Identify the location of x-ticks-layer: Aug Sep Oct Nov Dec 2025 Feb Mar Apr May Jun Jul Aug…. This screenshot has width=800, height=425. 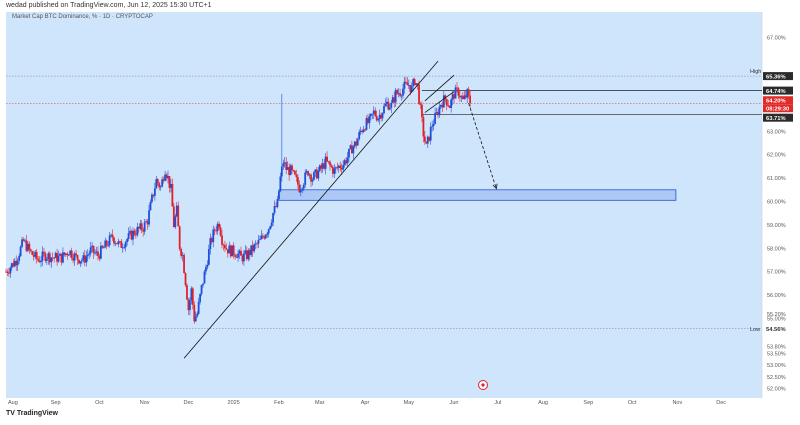
(367, 403).